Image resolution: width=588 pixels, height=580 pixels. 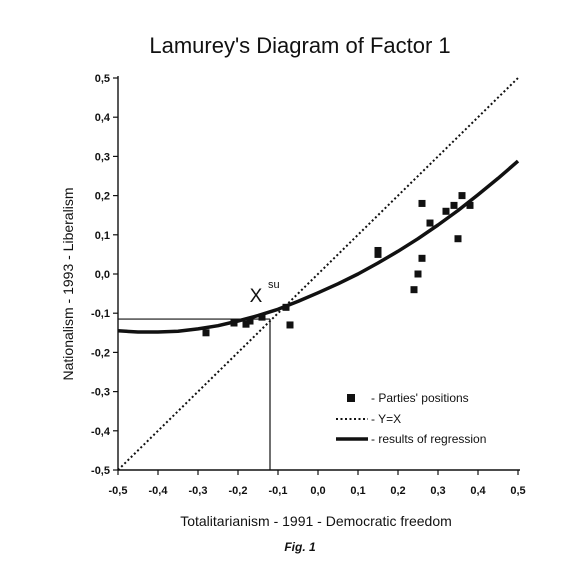 I want to click on y-axis-ticks: 0,5 0,4 0,3 0,2 0,1 0,0 -0,1 -0,2 -0,3 -0,4 -0,5, so click(x=104, y=275).